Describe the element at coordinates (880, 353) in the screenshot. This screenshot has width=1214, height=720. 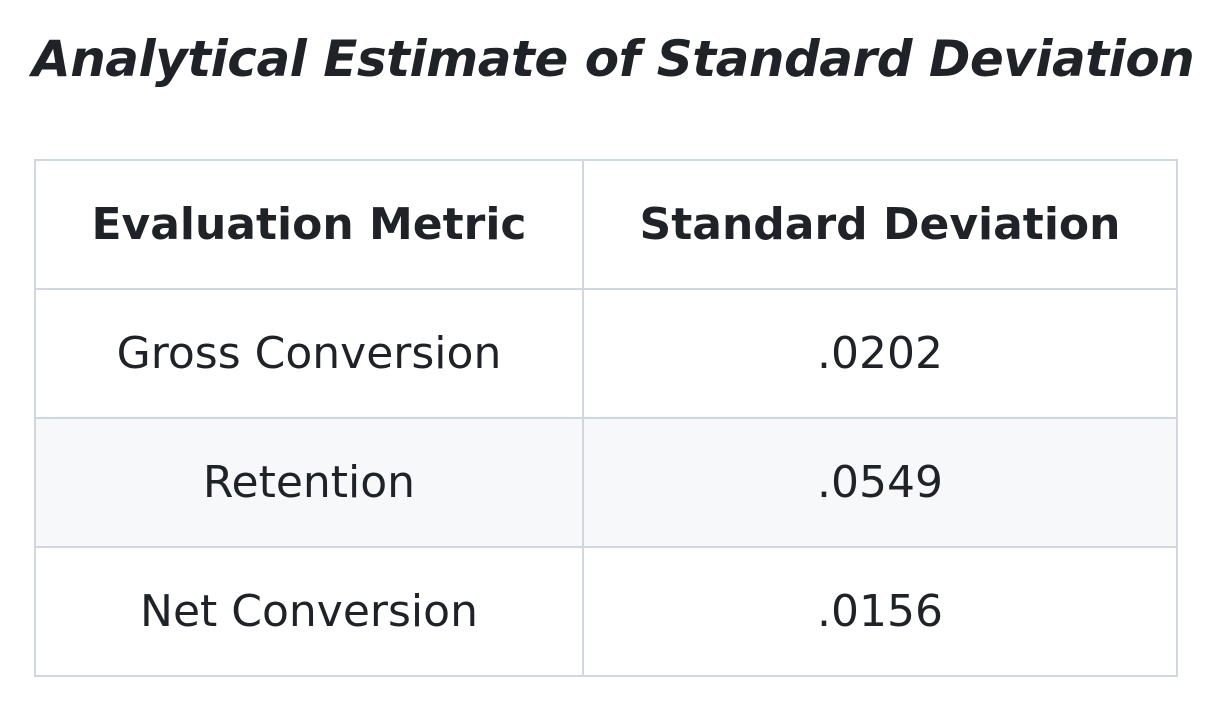
I see `std-dev-cell: .0202` at that location.